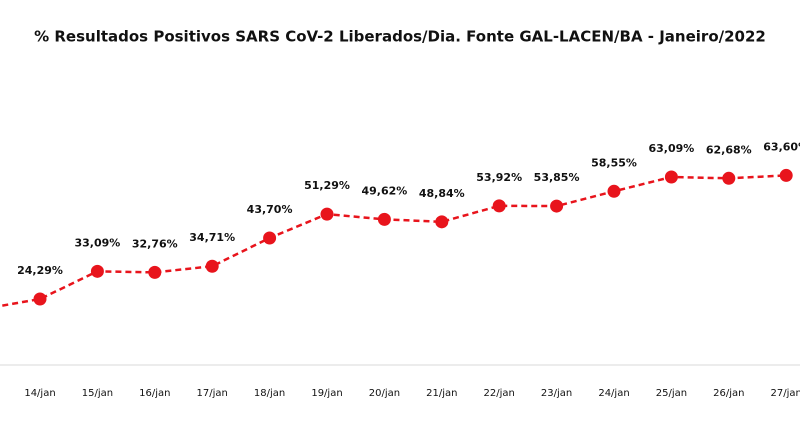  What do you see at coordinates (40, 270) in the screenshot?
I see `data-label: 24,29%` at bounding box center [40, 270].